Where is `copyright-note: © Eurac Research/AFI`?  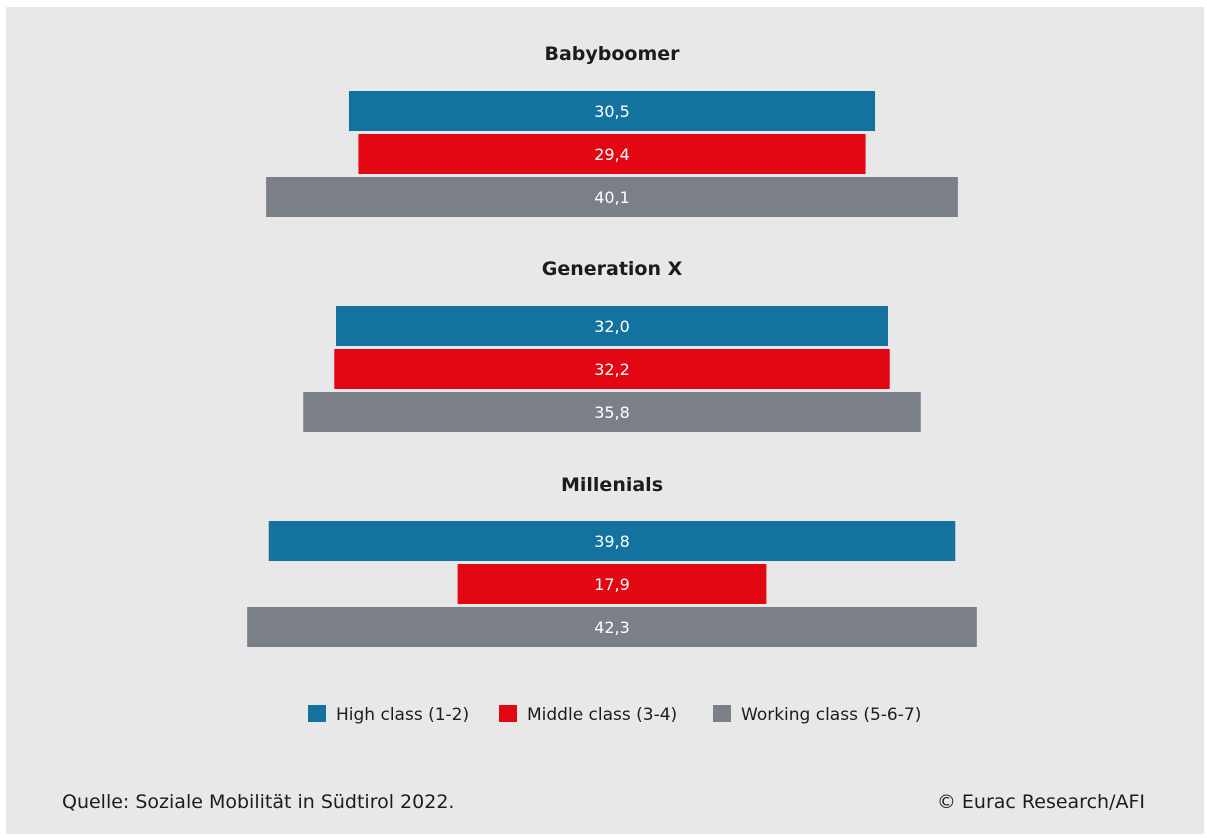
copyright-note: © Eurac Research/AFI is located at coordinates (1040, 802).